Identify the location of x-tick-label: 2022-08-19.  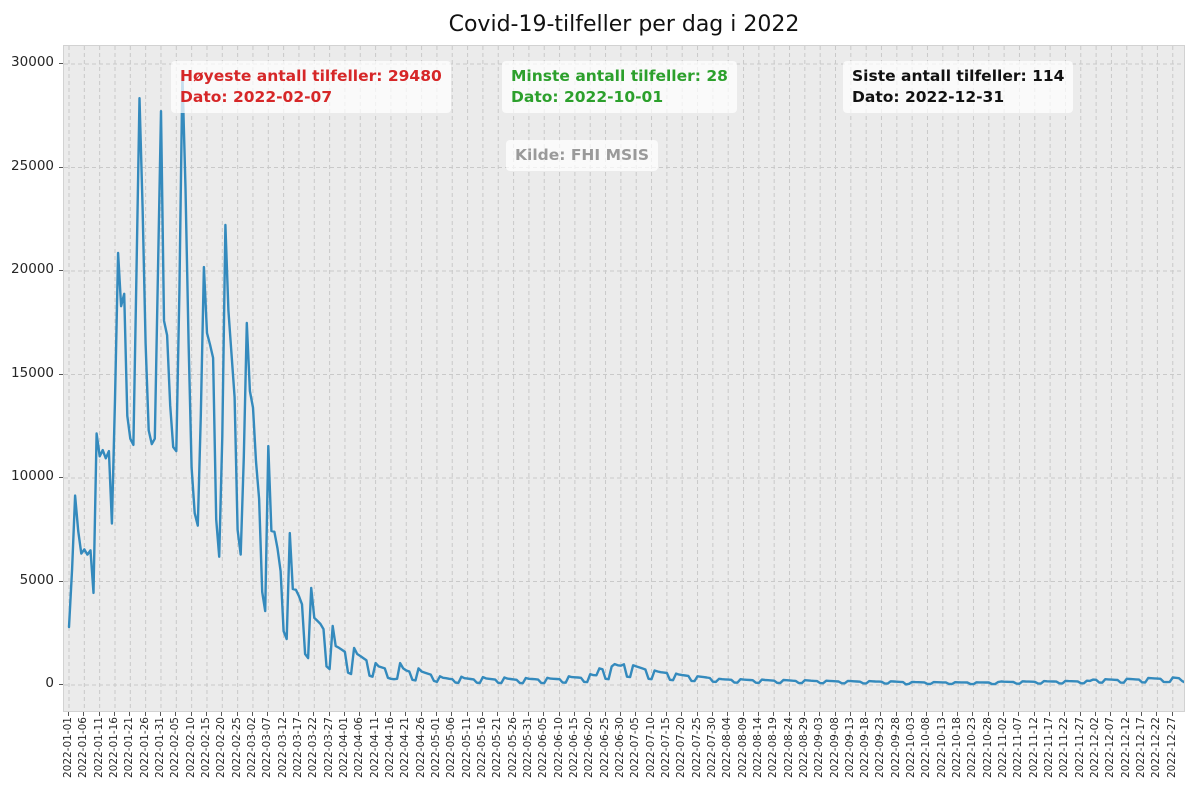
(773, 748).